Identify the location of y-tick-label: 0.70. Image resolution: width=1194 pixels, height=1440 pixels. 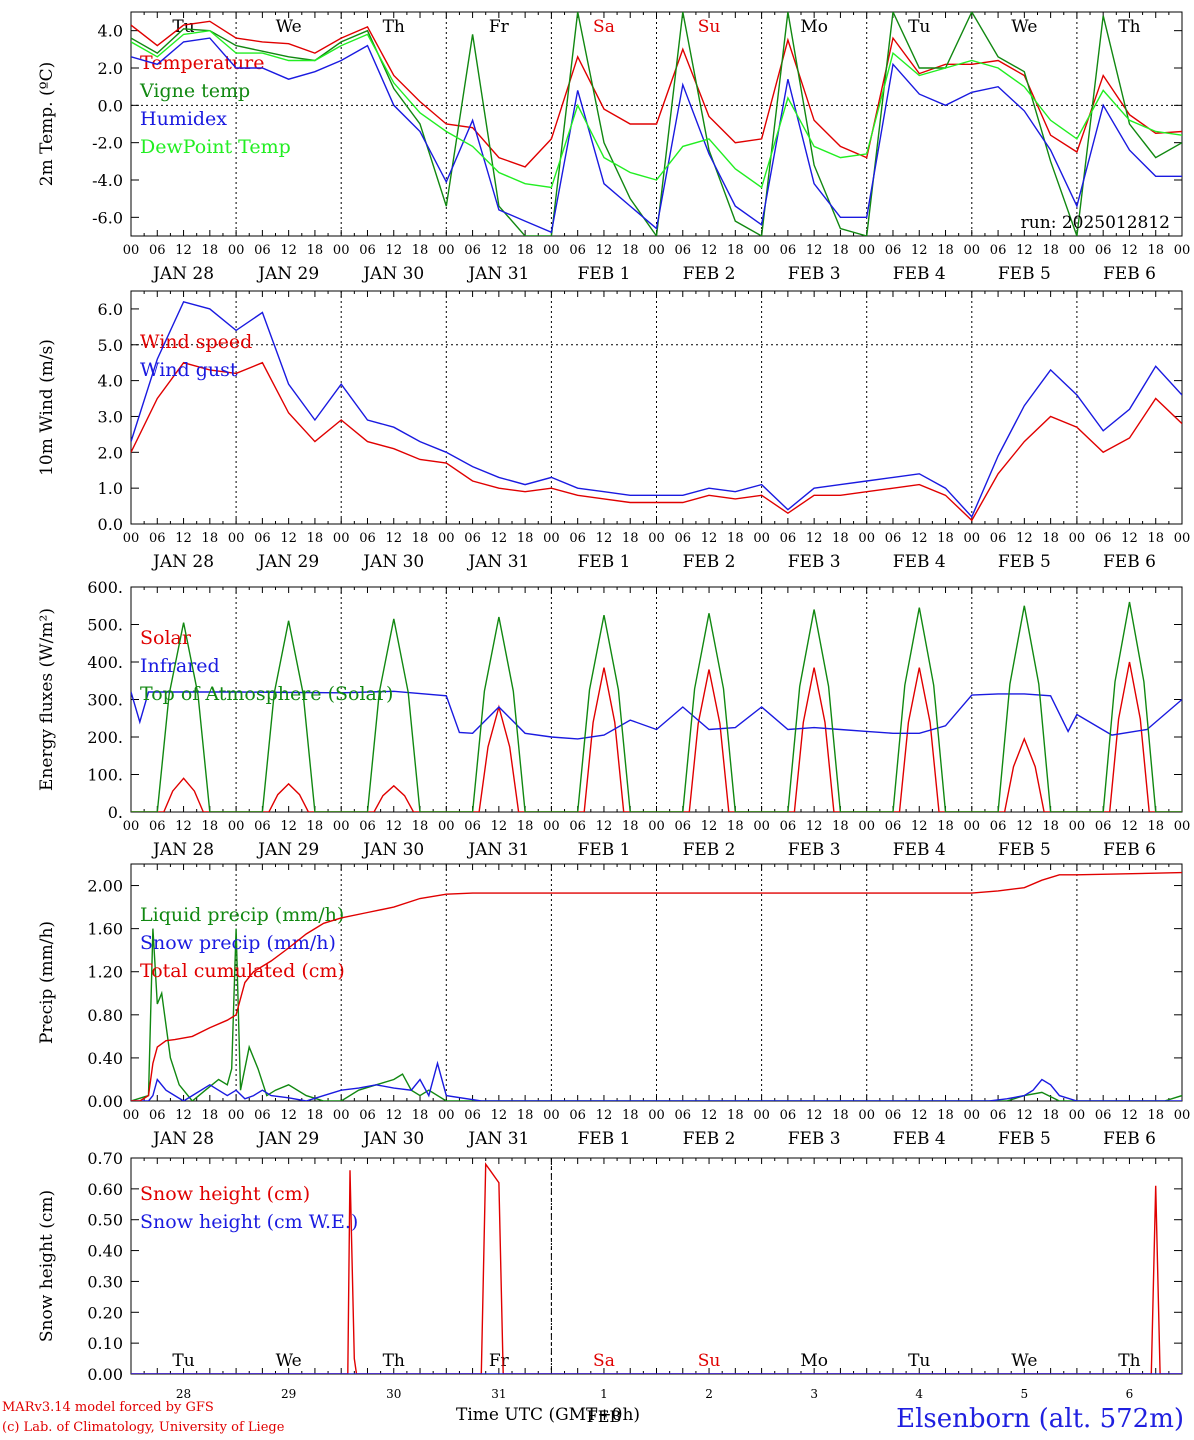
(105, 1158).